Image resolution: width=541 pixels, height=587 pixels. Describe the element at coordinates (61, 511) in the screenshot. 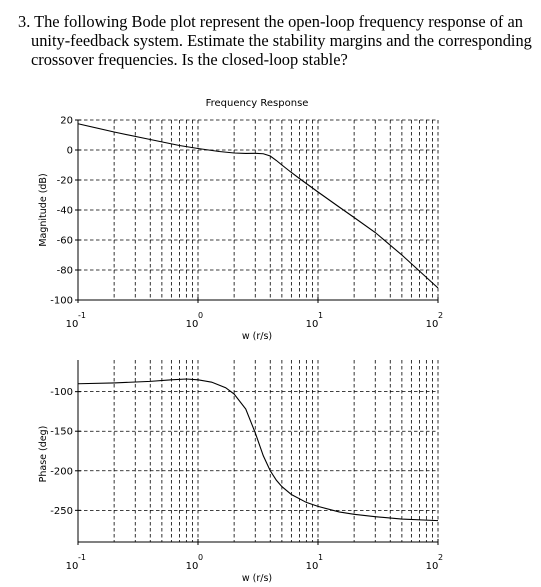

I see `y-tick-label: -250` at that location.